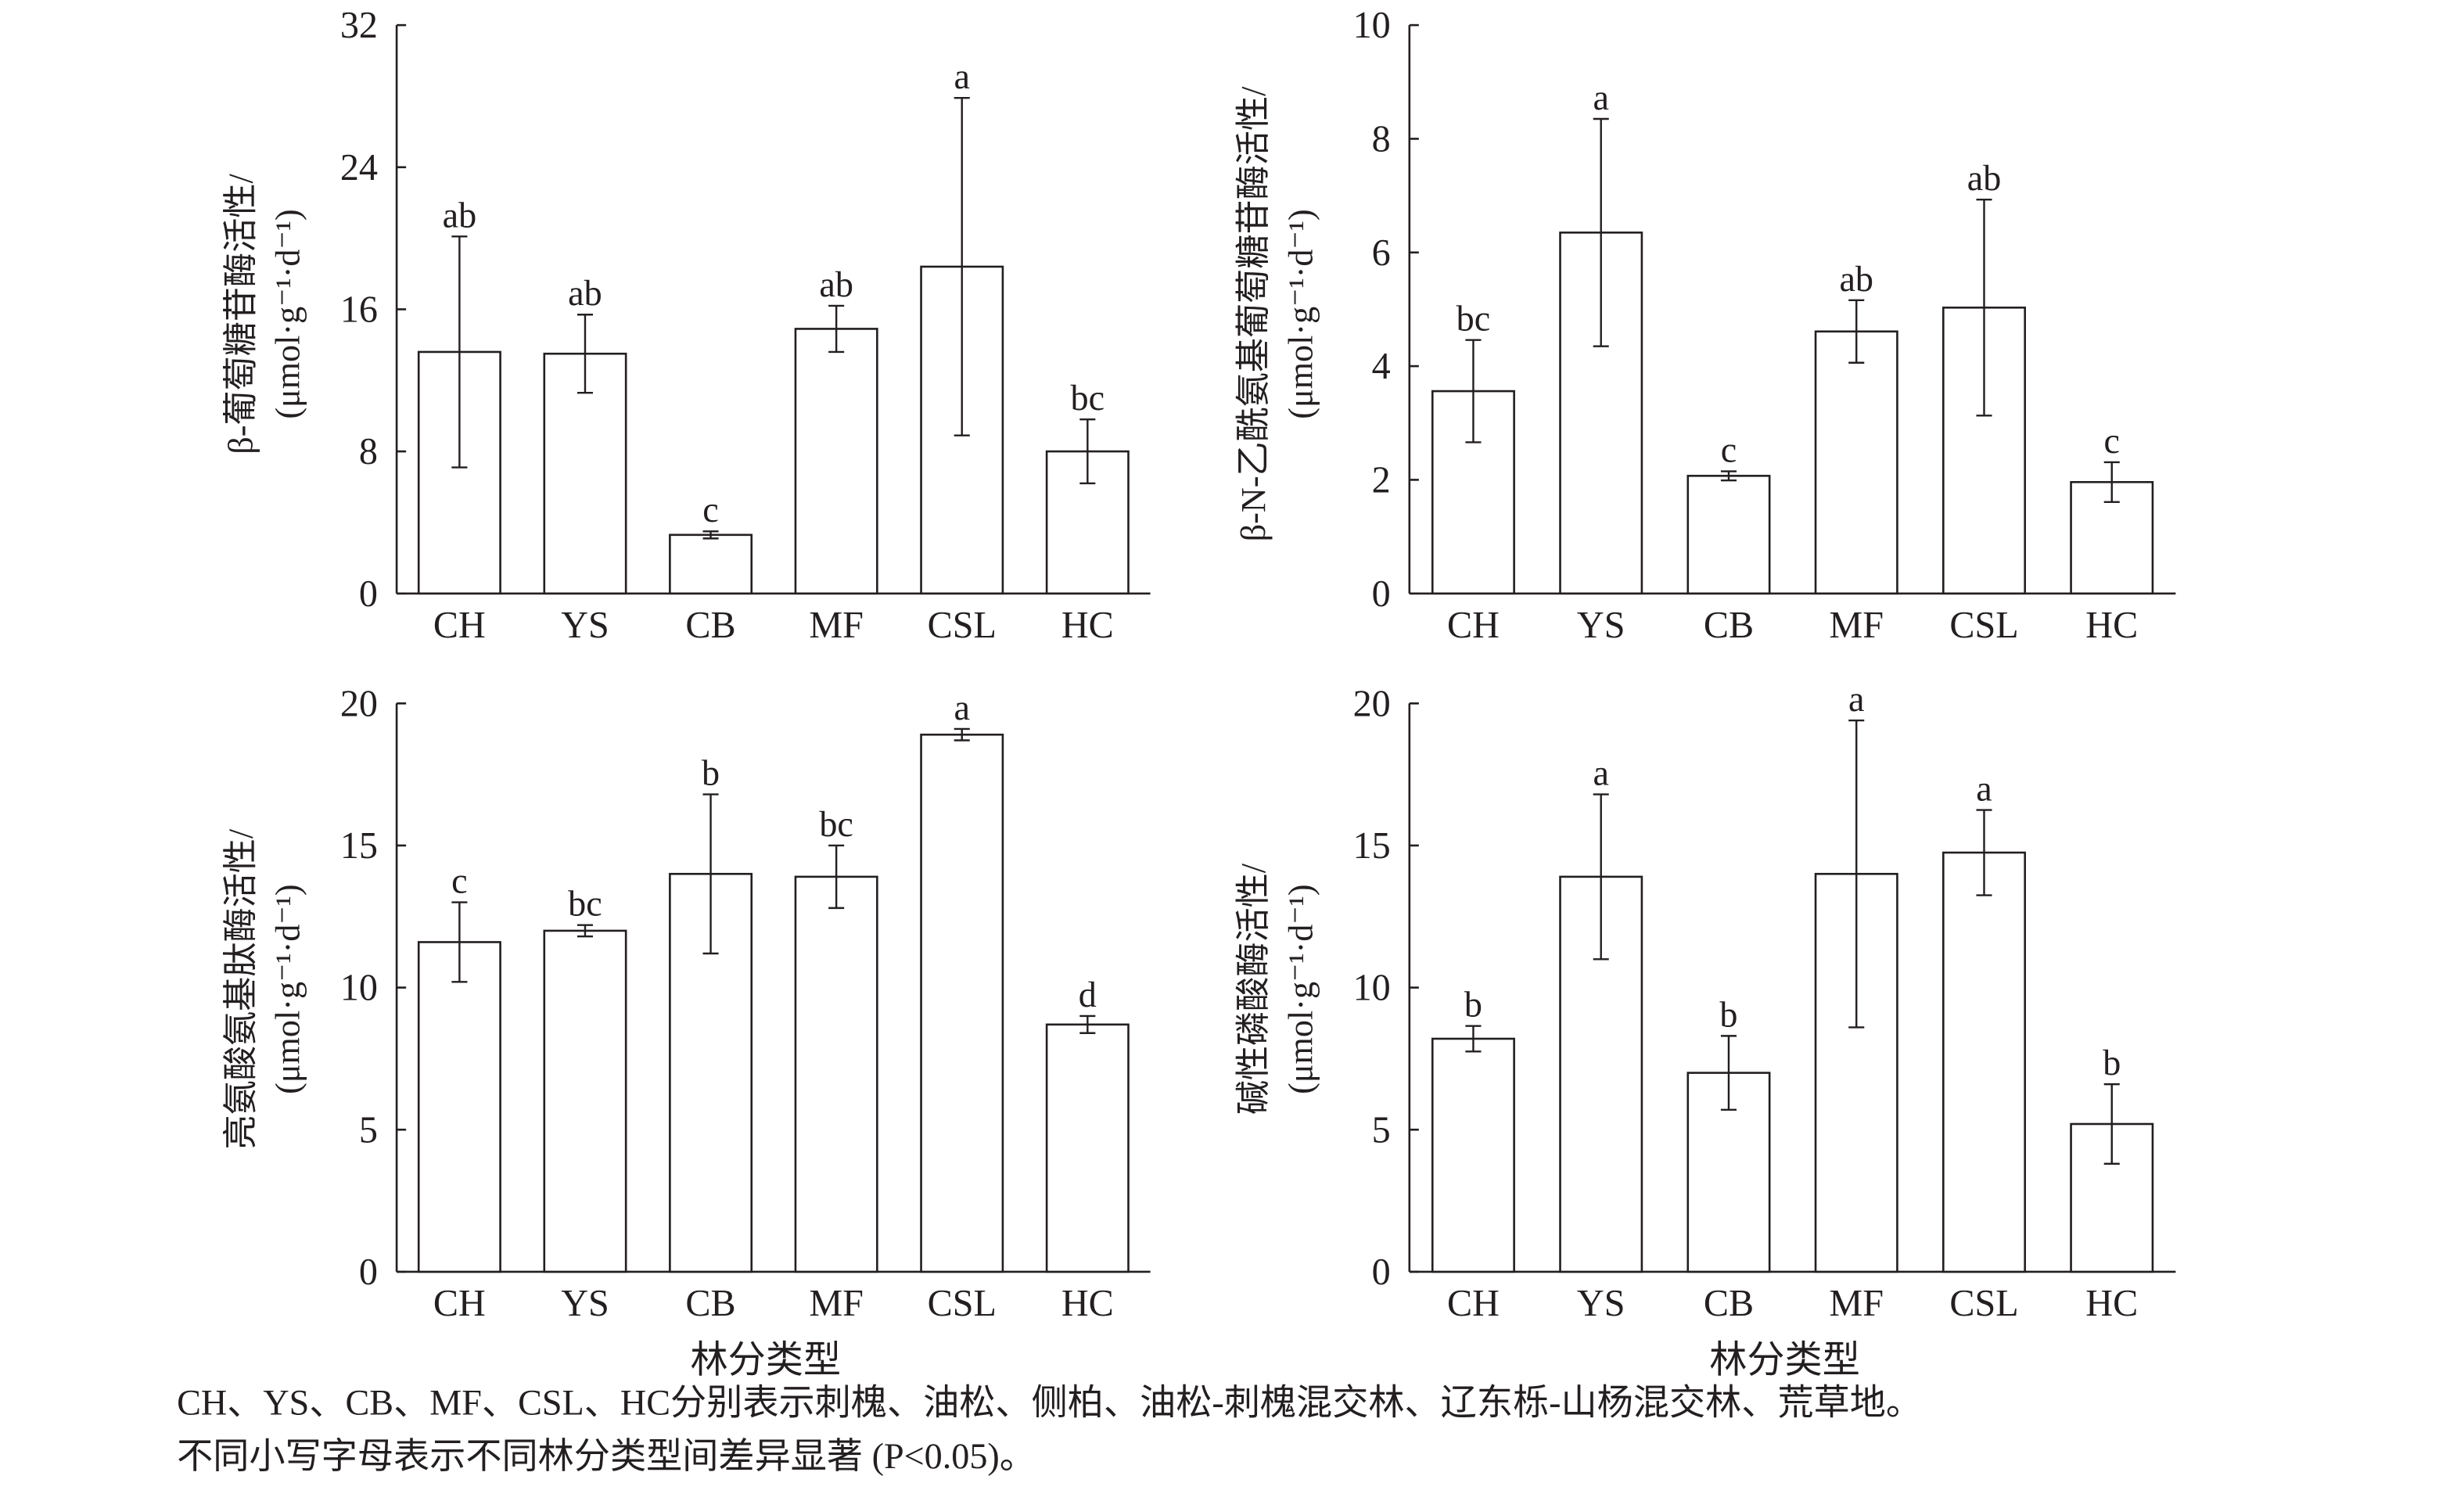 This screenshot has width=2464, height=1501. Describe the element at coordinates (1381, 480) in the screenshot. I see `y-tick-label: 2` at that location.